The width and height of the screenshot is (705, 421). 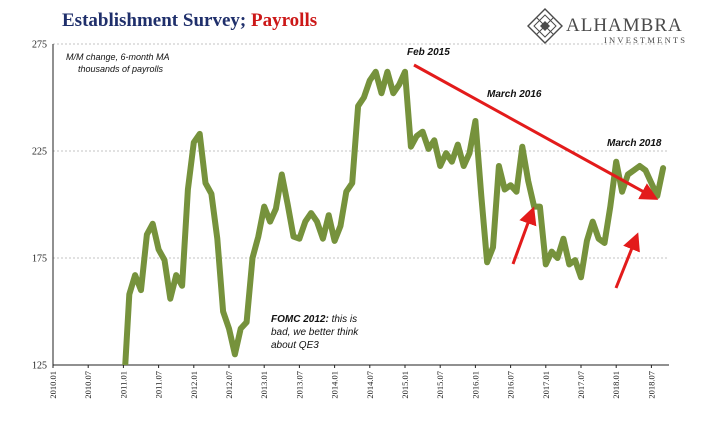 What do you see at coordinates (616, 385) in the screenshot?
I see `x-tick-label: 2018.01` at bounding box center [616, 385].